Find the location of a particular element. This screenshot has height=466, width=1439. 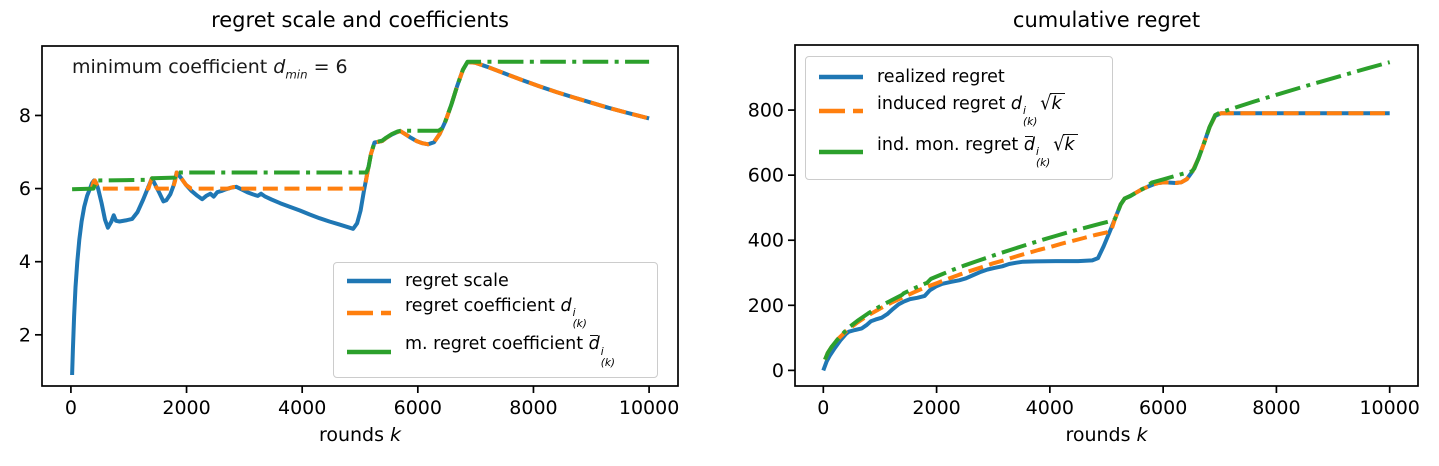

chart-title-right: cumulative regret is located at coordinates (1106, 20).